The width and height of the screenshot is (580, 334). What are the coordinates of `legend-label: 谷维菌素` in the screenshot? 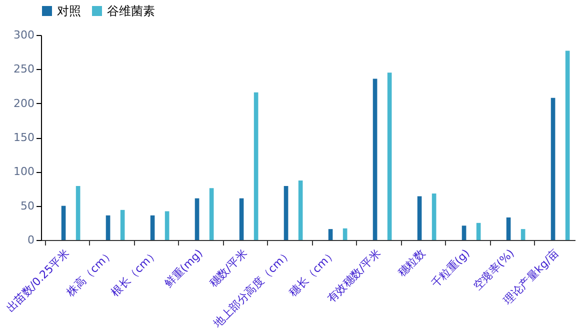 It's located at (131, 11).